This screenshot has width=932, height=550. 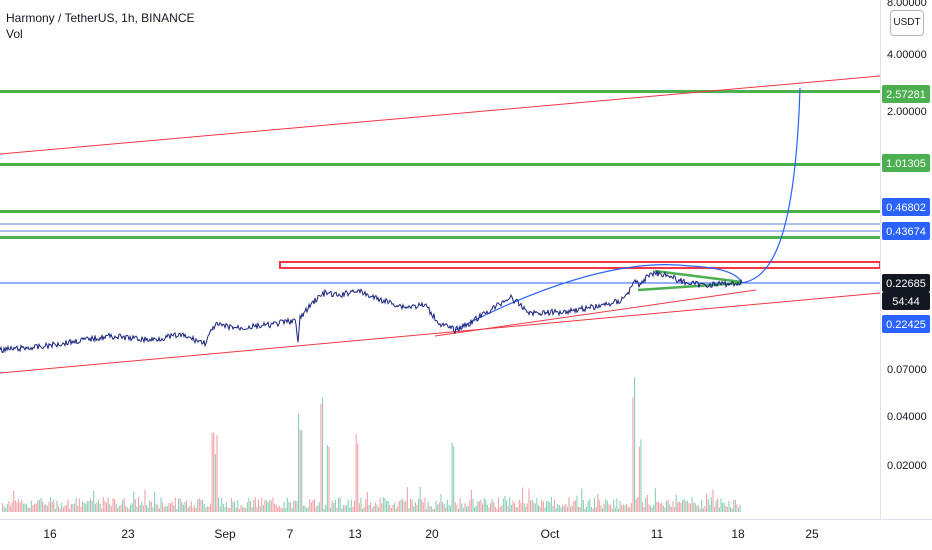 I want to click on tag-current-price: 0.22685, so click(x=906, y=283).